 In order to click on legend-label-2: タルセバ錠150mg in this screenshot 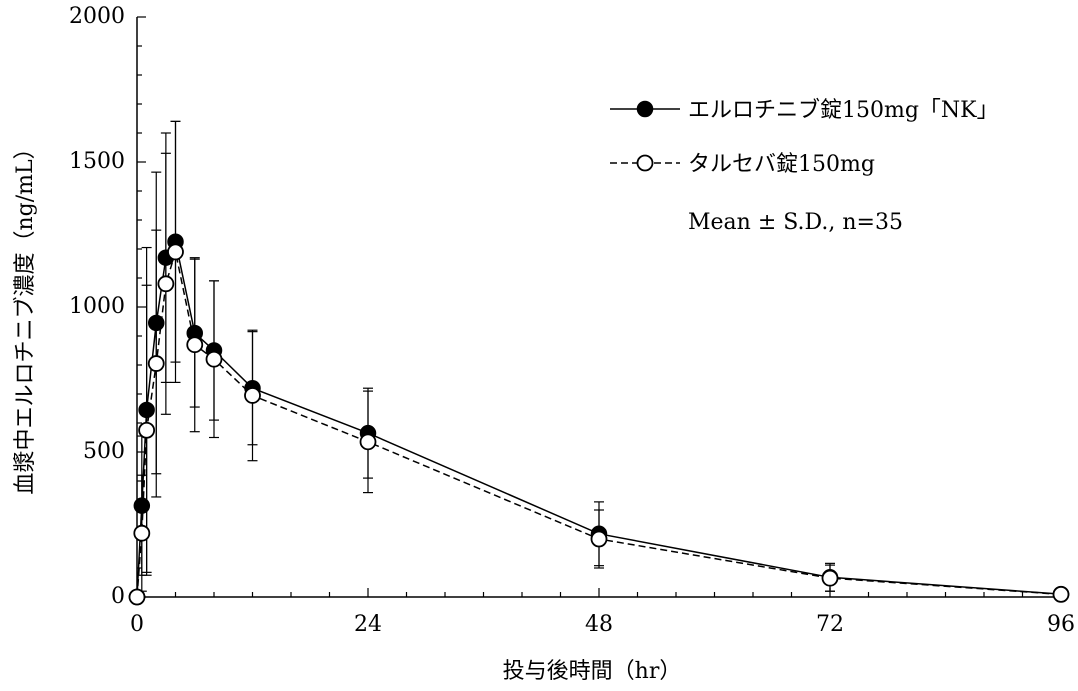, I will do `click(781, 164)`.